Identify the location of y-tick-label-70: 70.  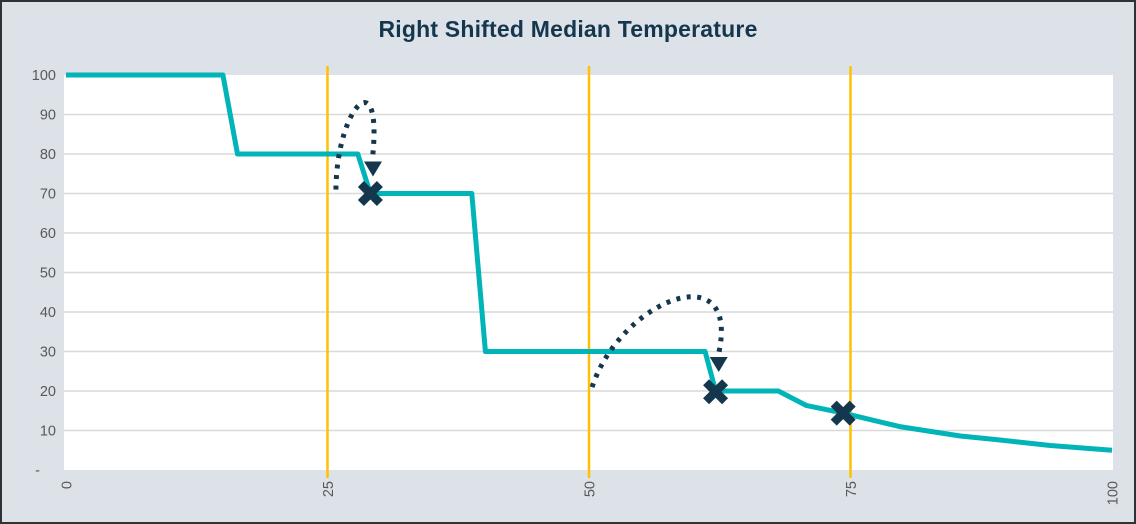
(48, 195).